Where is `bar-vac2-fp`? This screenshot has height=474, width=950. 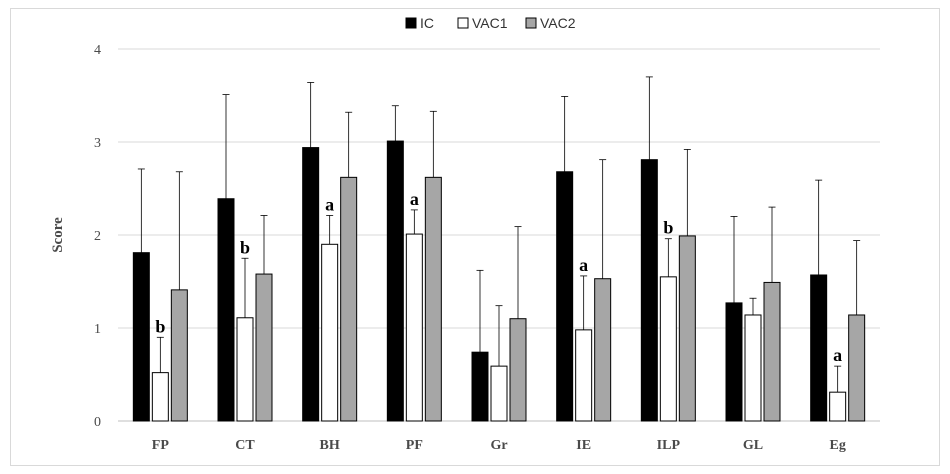
bar-vac2-fp is located at coordinates (179, 355).